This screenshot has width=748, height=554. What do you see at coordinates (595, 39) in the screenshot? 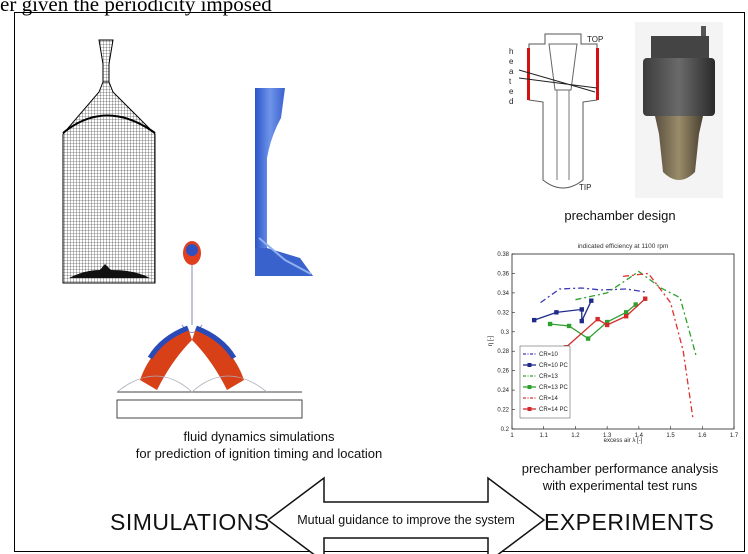
I see `top-label: TOP` at bounding box center [595, 39].